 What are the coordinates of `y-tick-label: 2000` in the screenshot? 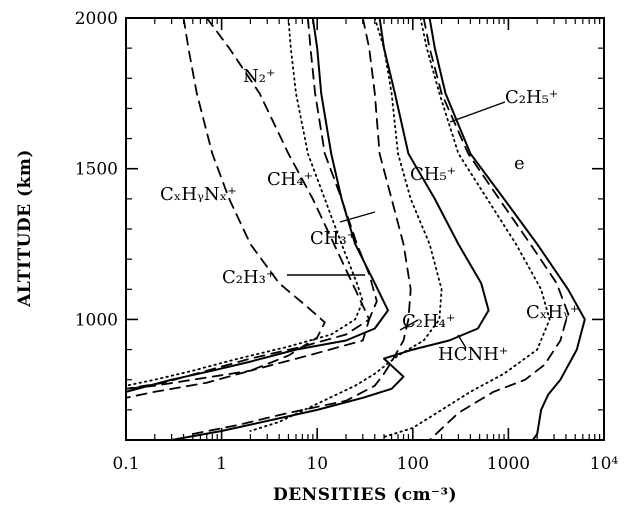 It's located at (96, 19).